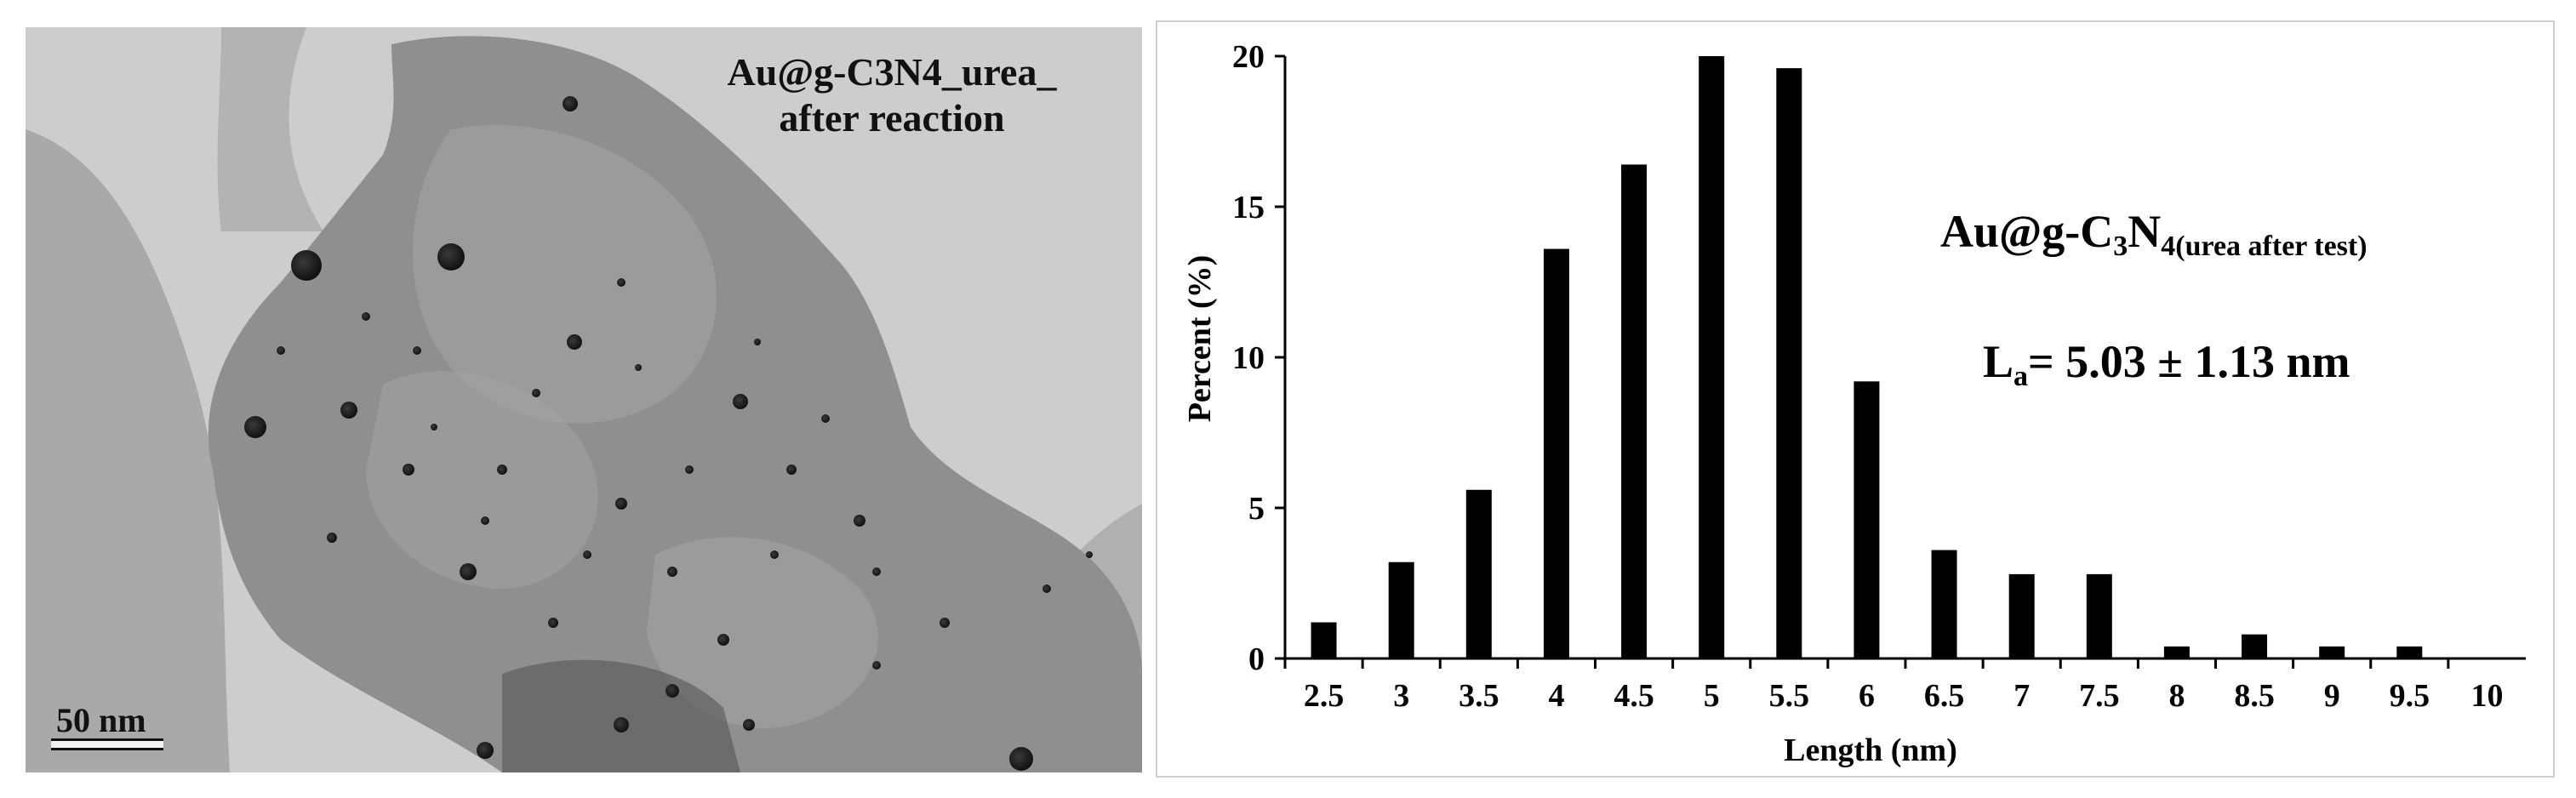 This screenshot has height=798, width=2576. I want to click on scale-bar, so click(107, 744).